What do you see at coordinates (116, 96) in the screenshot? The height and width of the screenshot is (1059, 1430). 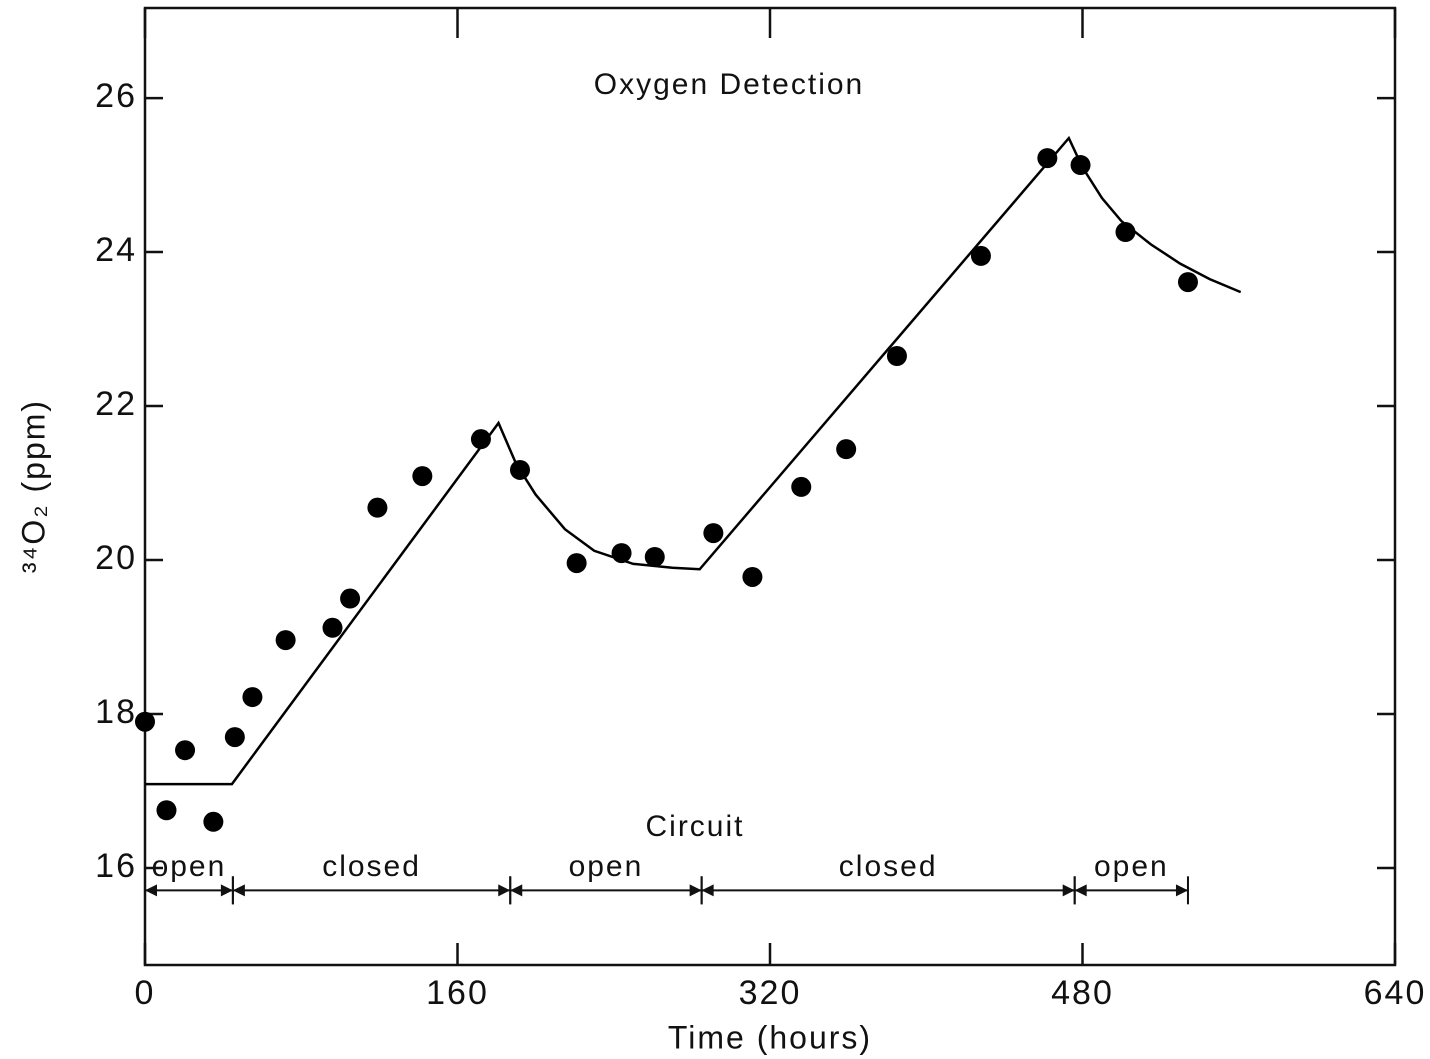 I see `y-tick-label: 26` at bounding box center [116, 96].